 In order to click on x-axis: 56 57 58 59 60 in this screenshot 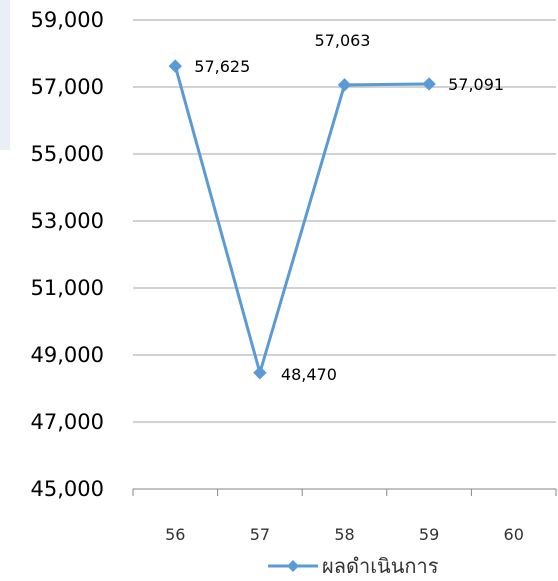, I will do `click(344, 516)`.